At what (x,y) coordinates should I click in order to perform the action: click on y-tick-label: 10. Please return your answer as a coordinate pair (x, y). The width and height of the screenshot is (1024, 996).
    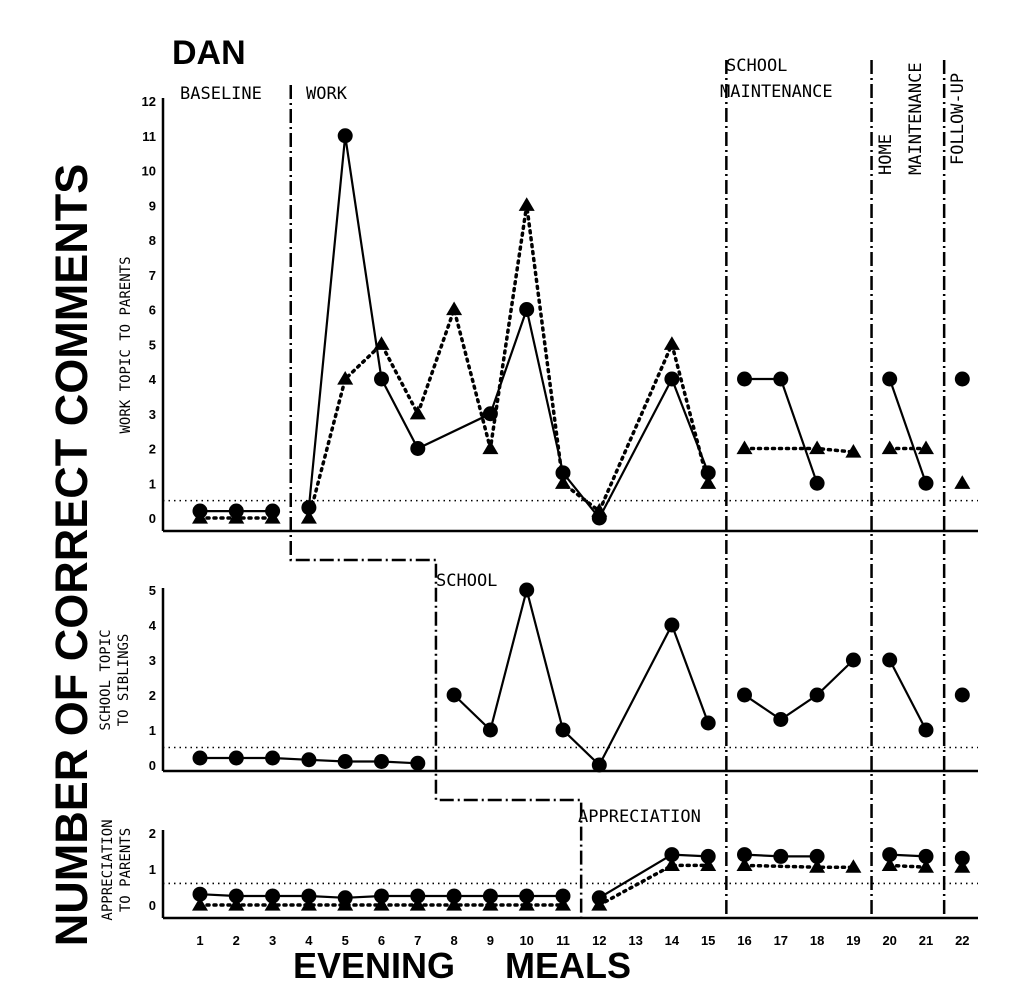
    Looking at the image, I should click on (149, 171).